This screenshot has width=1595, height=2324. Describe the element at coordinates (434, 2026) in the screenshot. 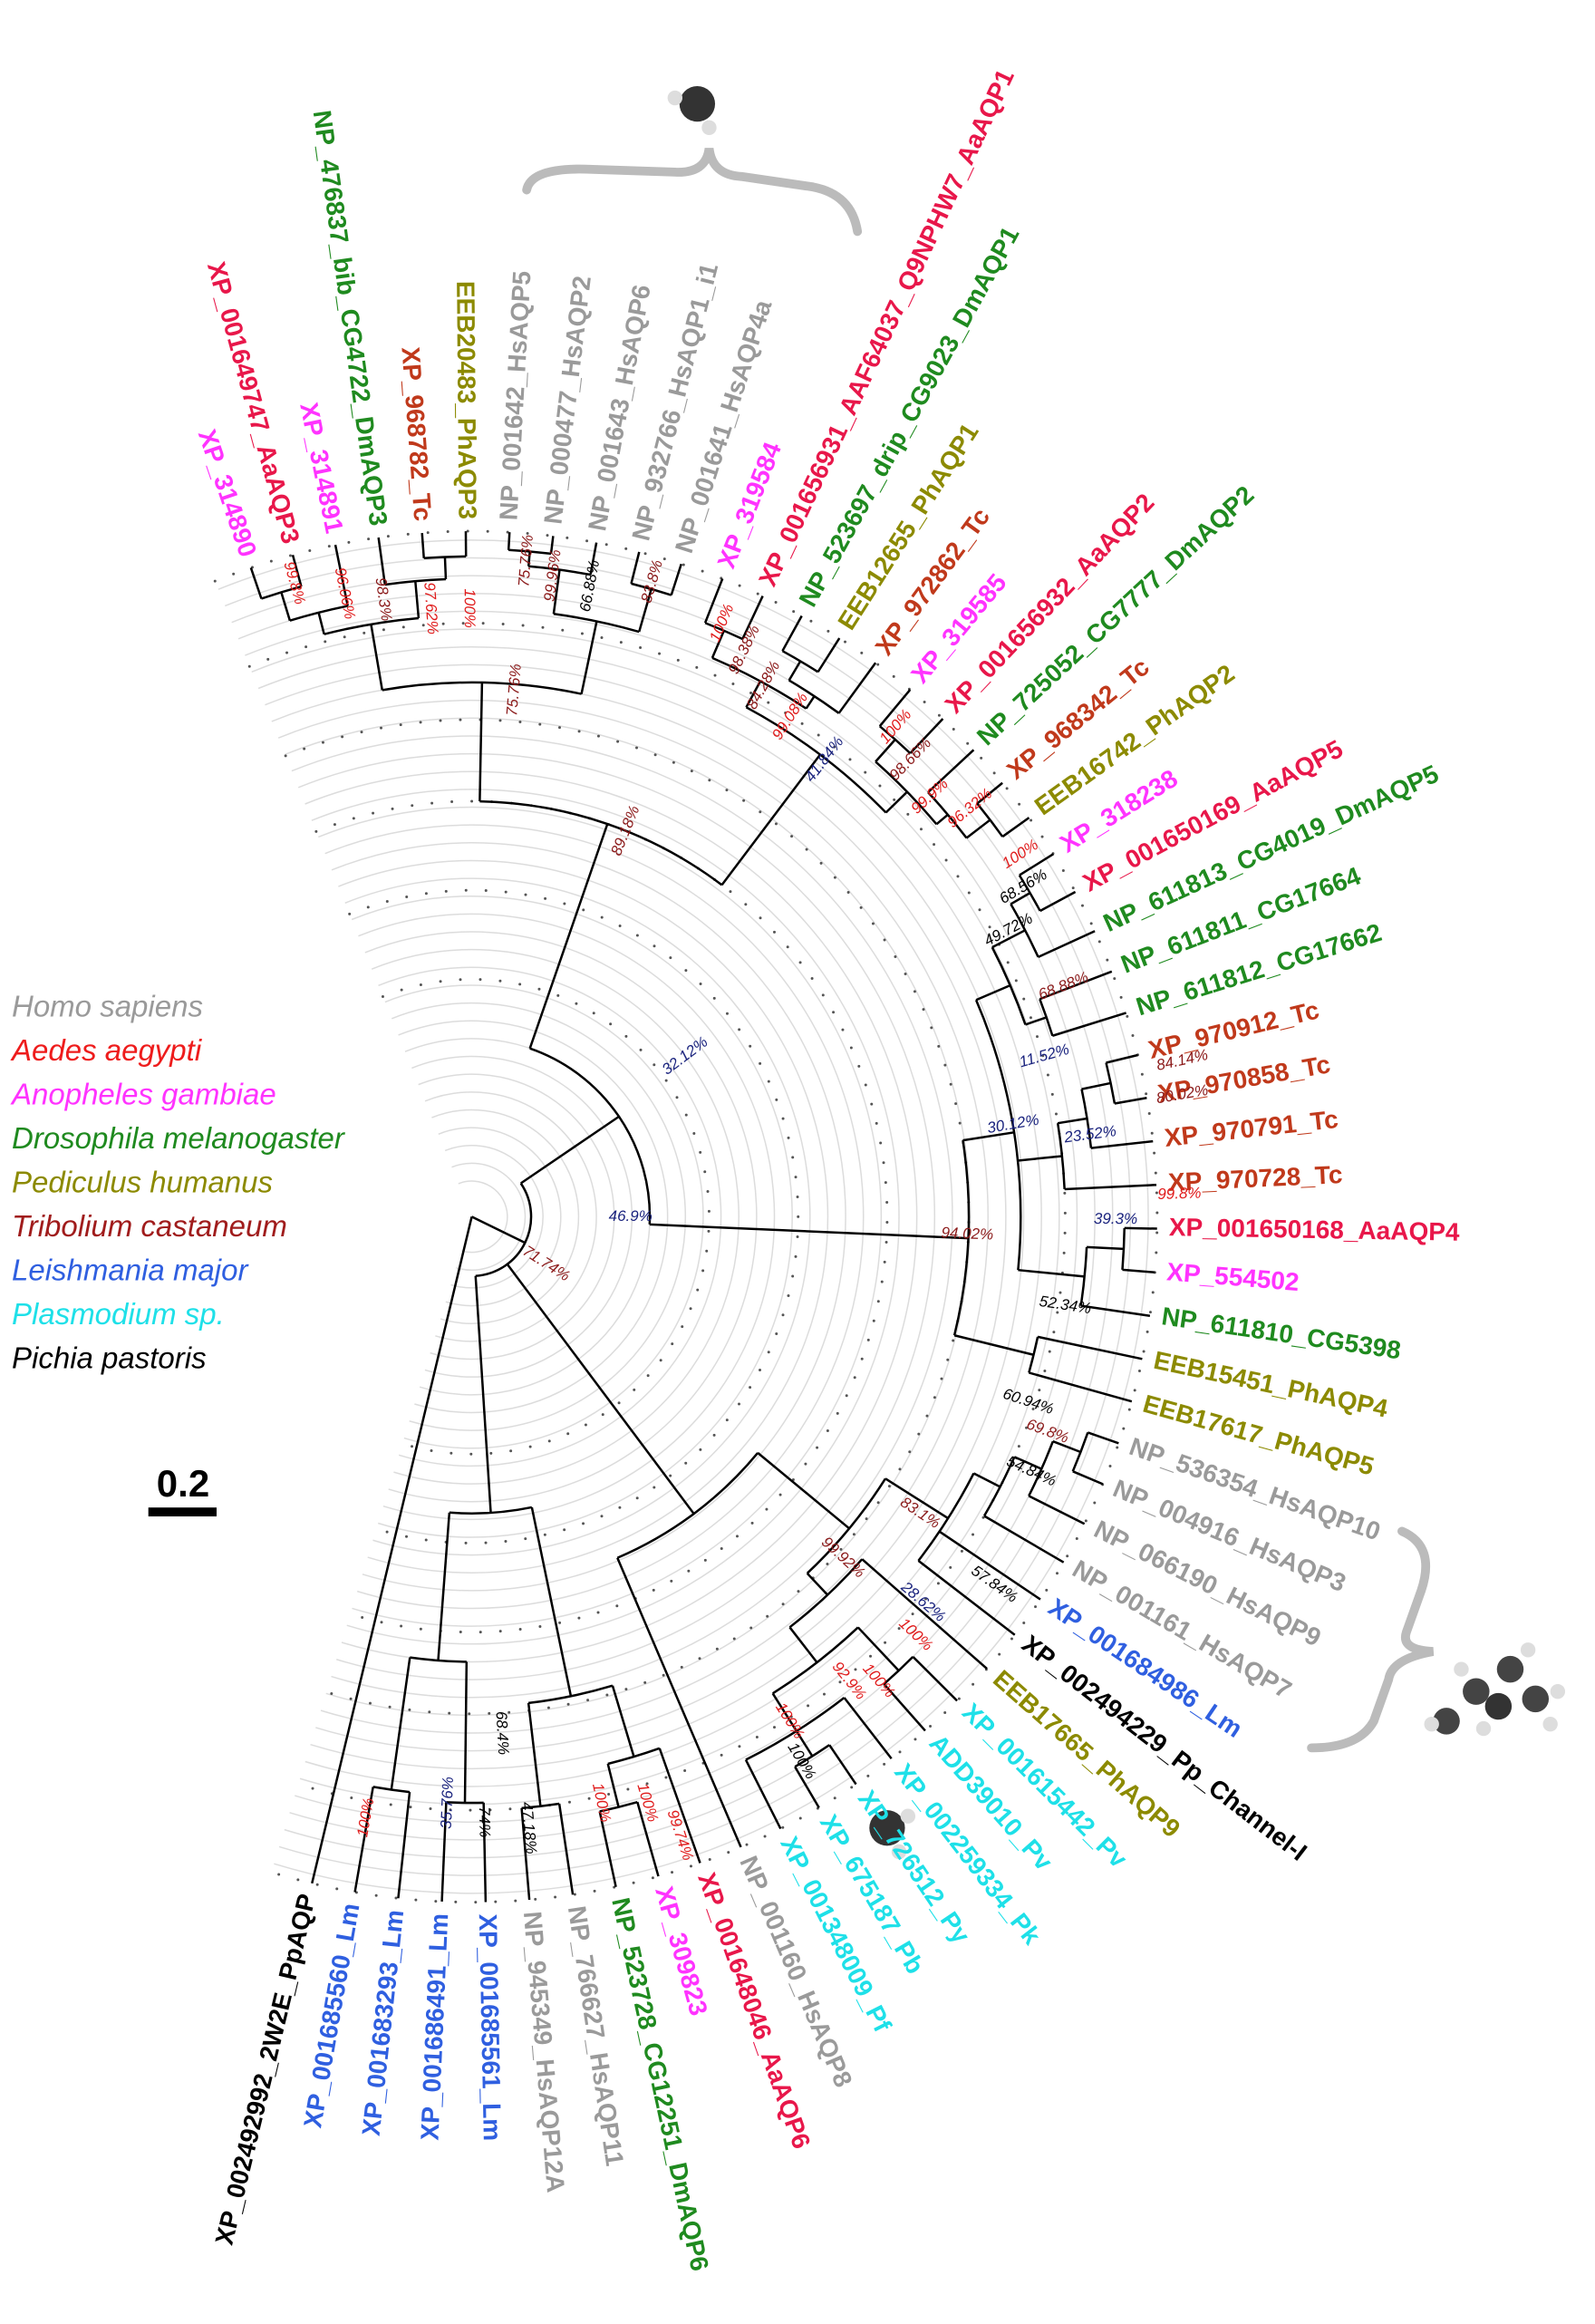

I see `leaf-label: XP_001686491_Lm` at that location.